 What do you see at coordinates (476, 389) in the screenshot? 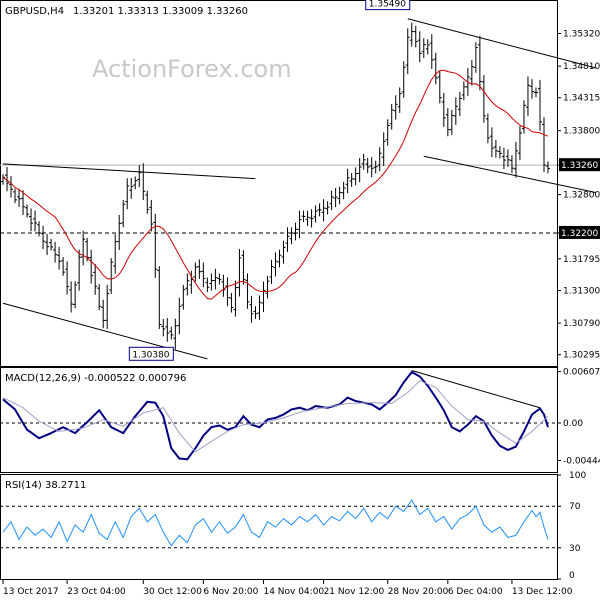
I see `macd-trendline` at bounding box center [476, 389].